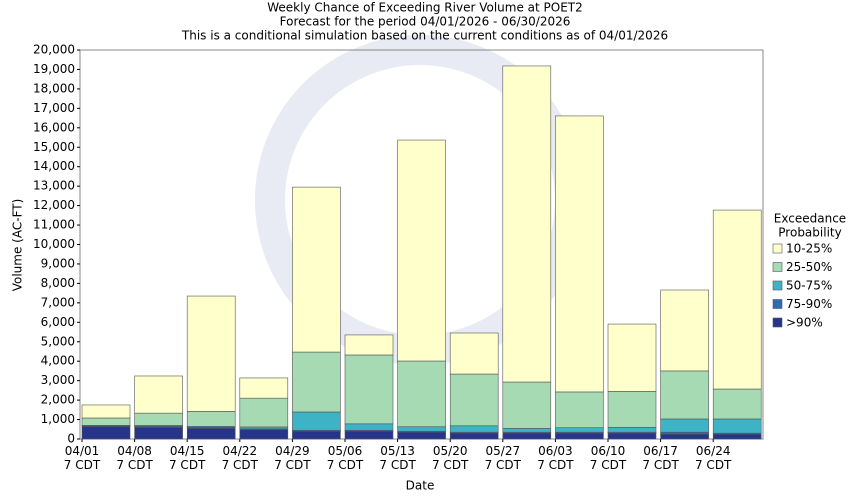 The height and width of the screenshot is (500, 850). What do you see at coordinates (713, 451) in the screenshot?
I see `x-tick-label-line: 06/24` at bounding box center [713, 451].